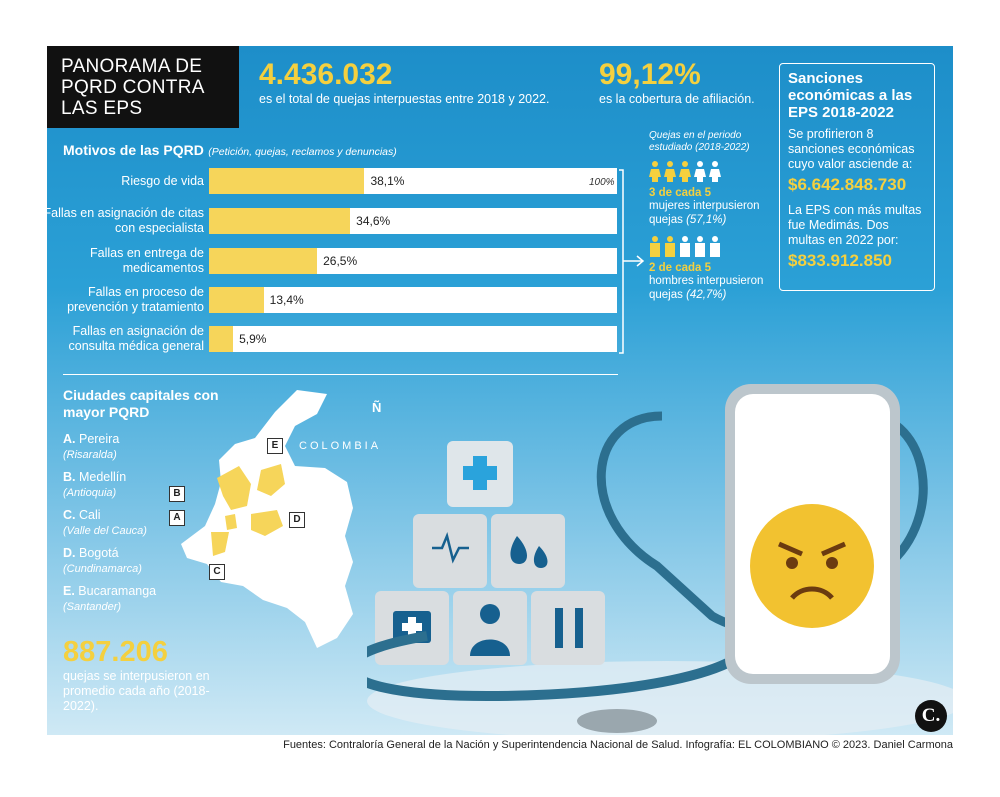 The image size is (1000, 797). Describe the element at coordinates (704, 213) in the screenshot. I see `women-text: mujeres interpusieron quejas` at that location.